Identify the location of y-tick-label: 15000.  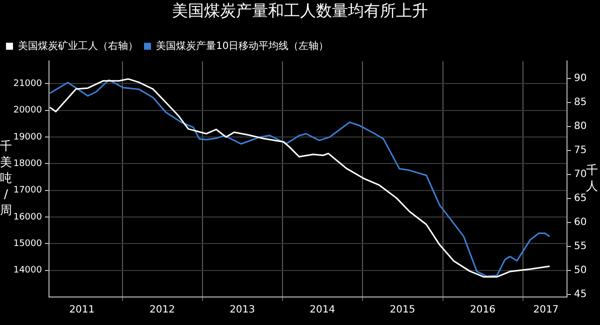
(27, 243).